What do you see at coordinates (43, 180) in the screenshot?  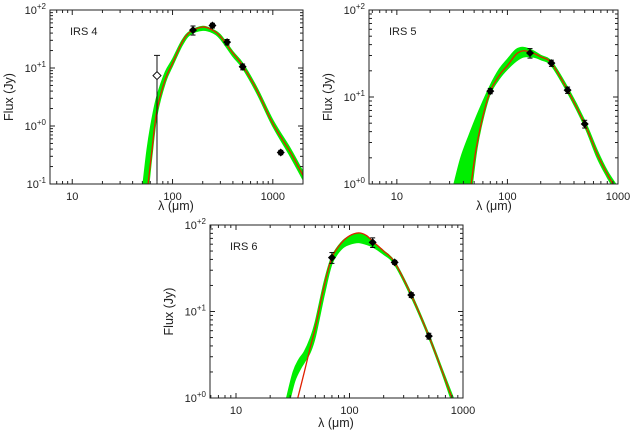 I see `y-tick-exponent: -1` at bounding box center [43, 180].